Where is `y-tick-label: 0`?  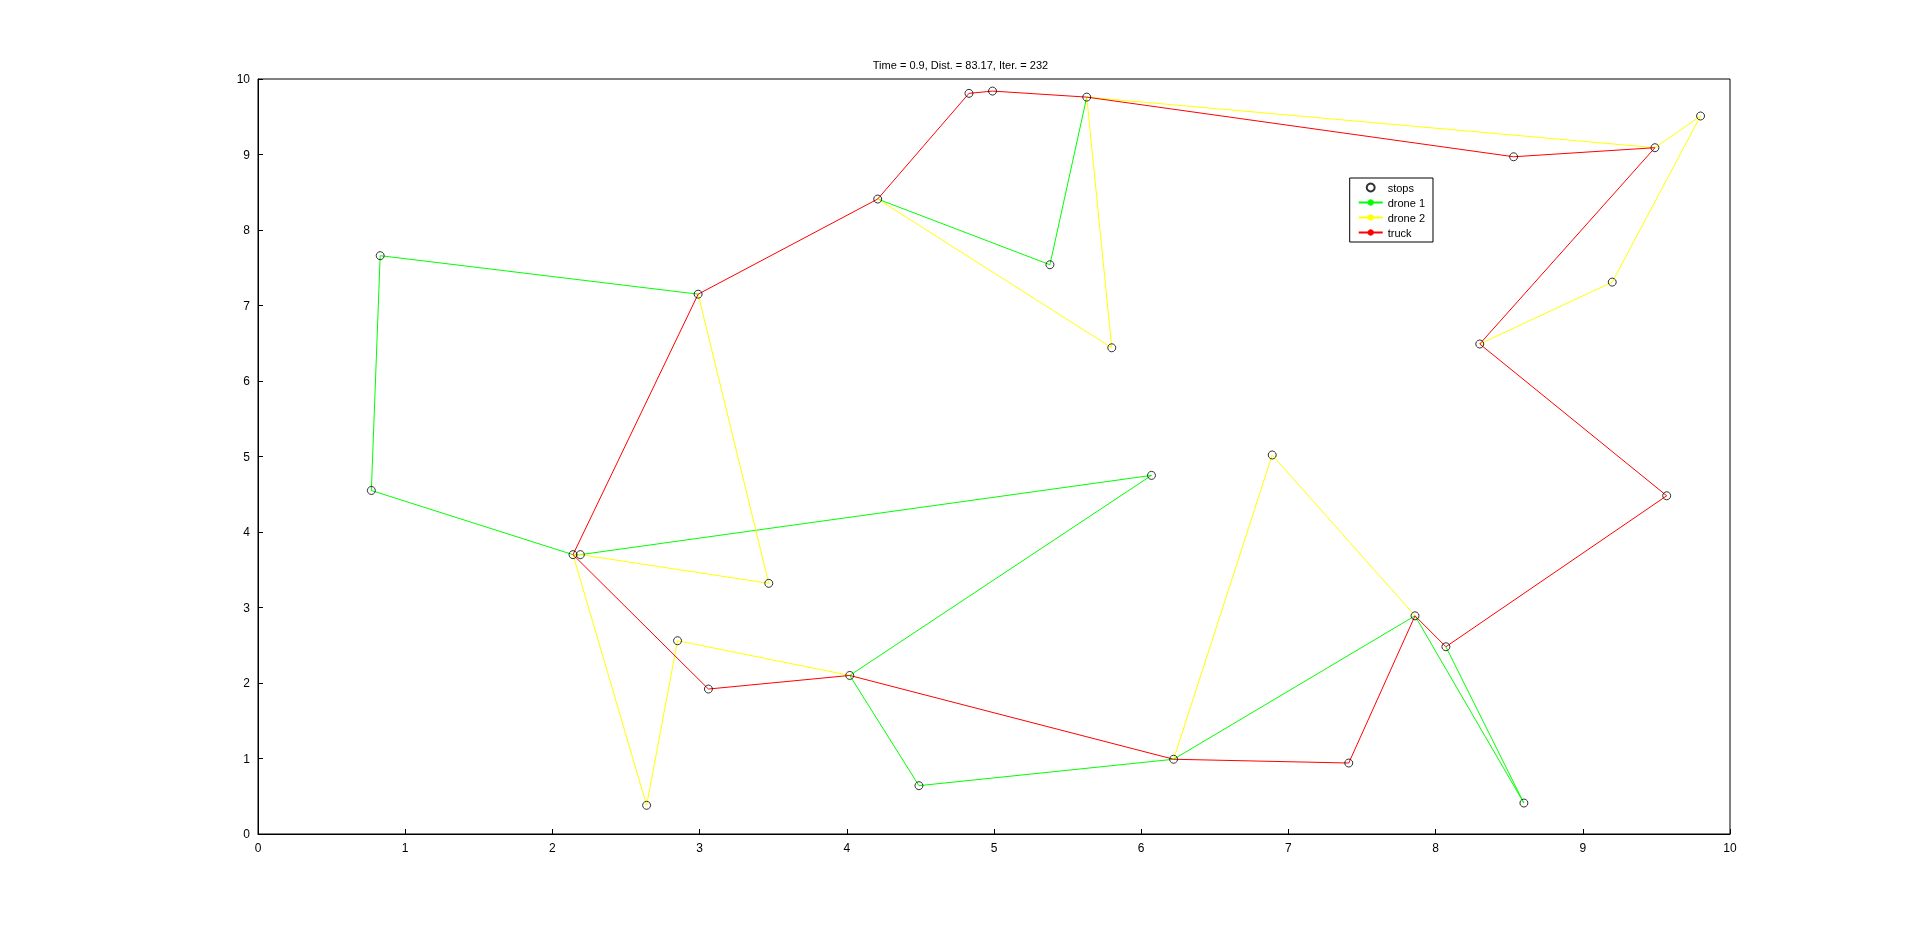 y-tick-label: 0 is located at coordinates (247, 834).